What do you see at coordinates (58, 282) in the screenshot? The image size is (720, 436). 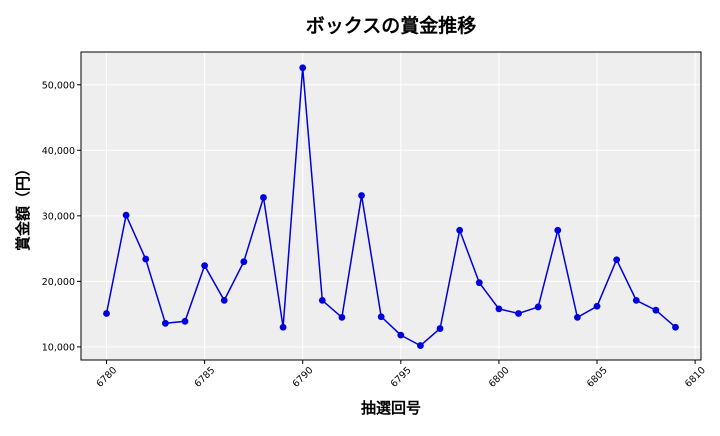 I see `y-tick-label: 20,000` at bounding box center [58, 282].